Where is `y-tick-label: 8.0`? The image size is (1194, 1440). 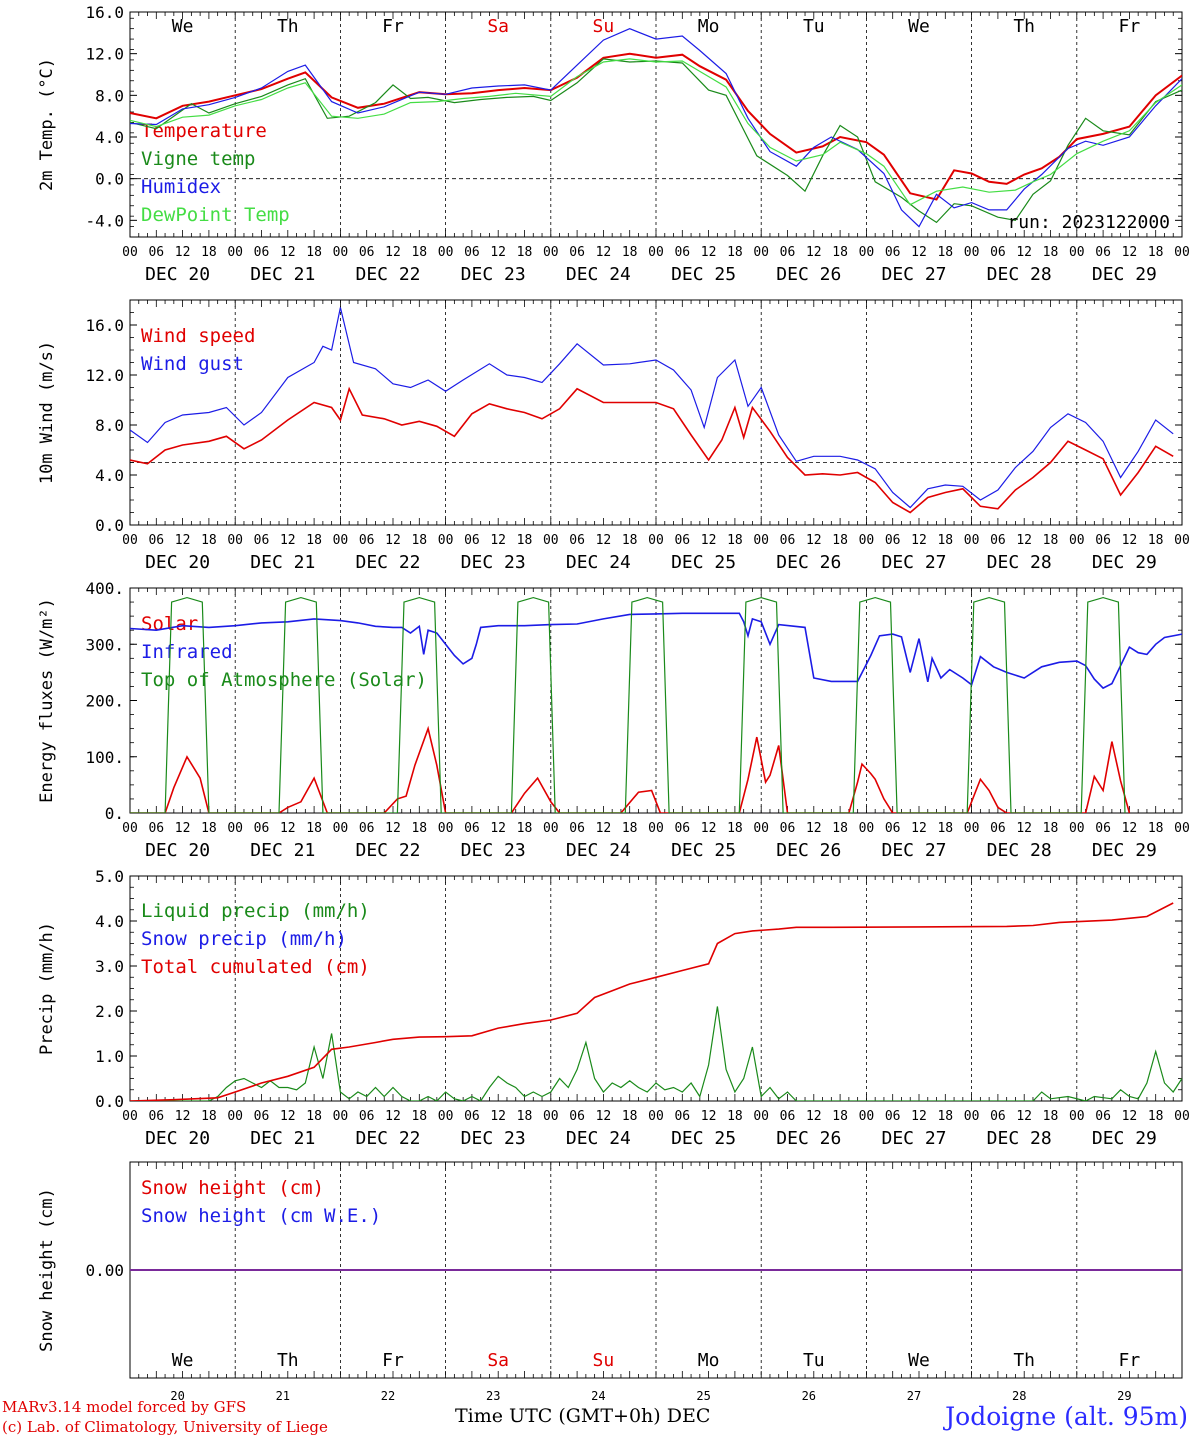
y-tick-label: 8.0 is located at coordinates (109, 95).